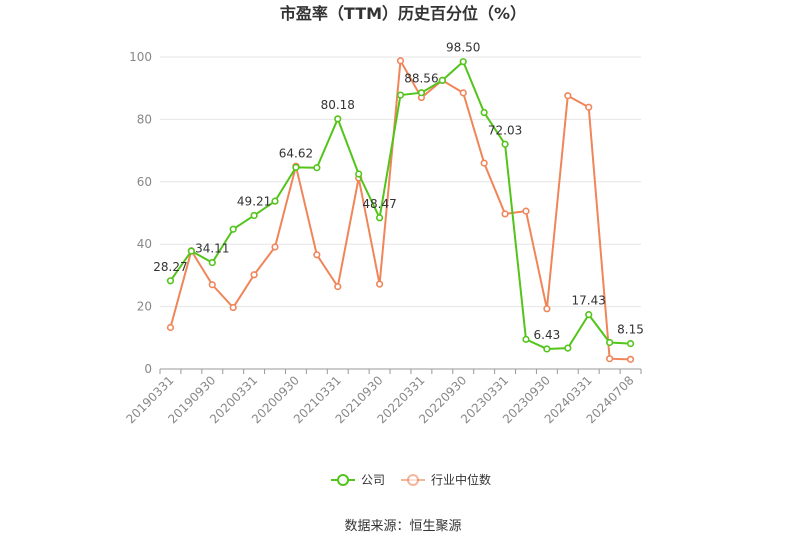  I want to click on y-tick-label: 40, so click(144, 244).